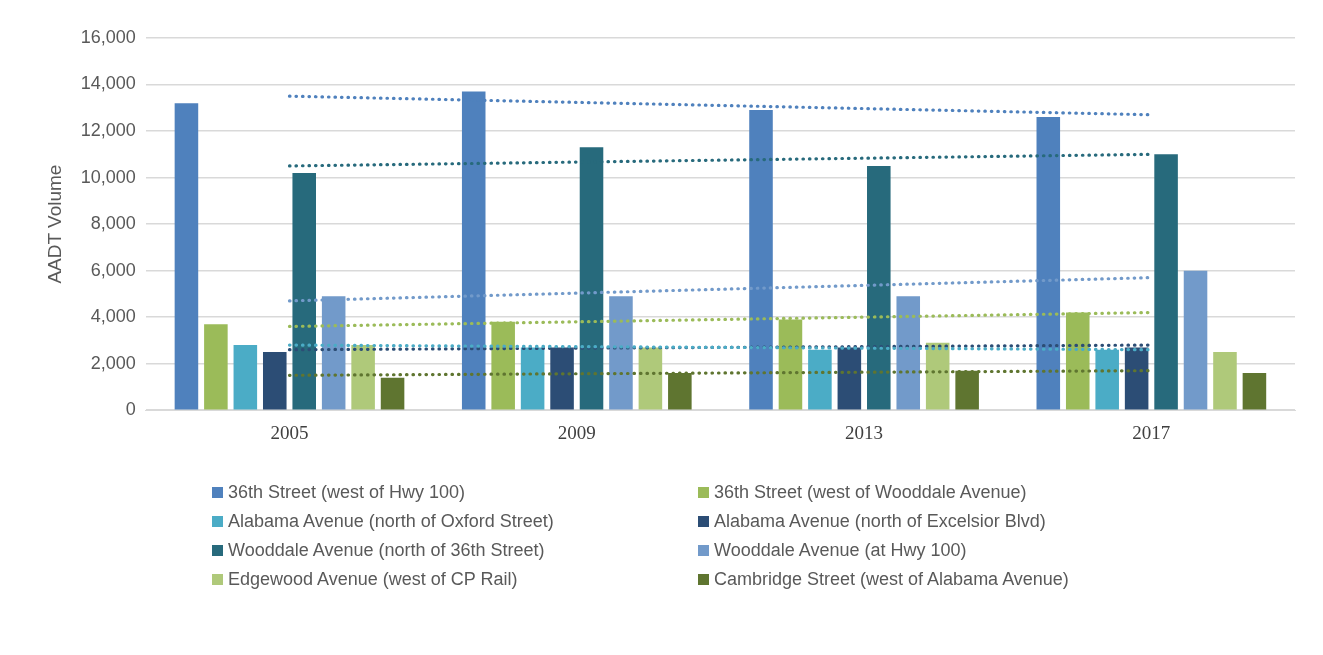 The width and height of the screenshot is (1323, 655). What do you see at coordinates (113, 269) in the screenshot?
I see `y-tick-label: 6,000` at bounding box center [113, 269].